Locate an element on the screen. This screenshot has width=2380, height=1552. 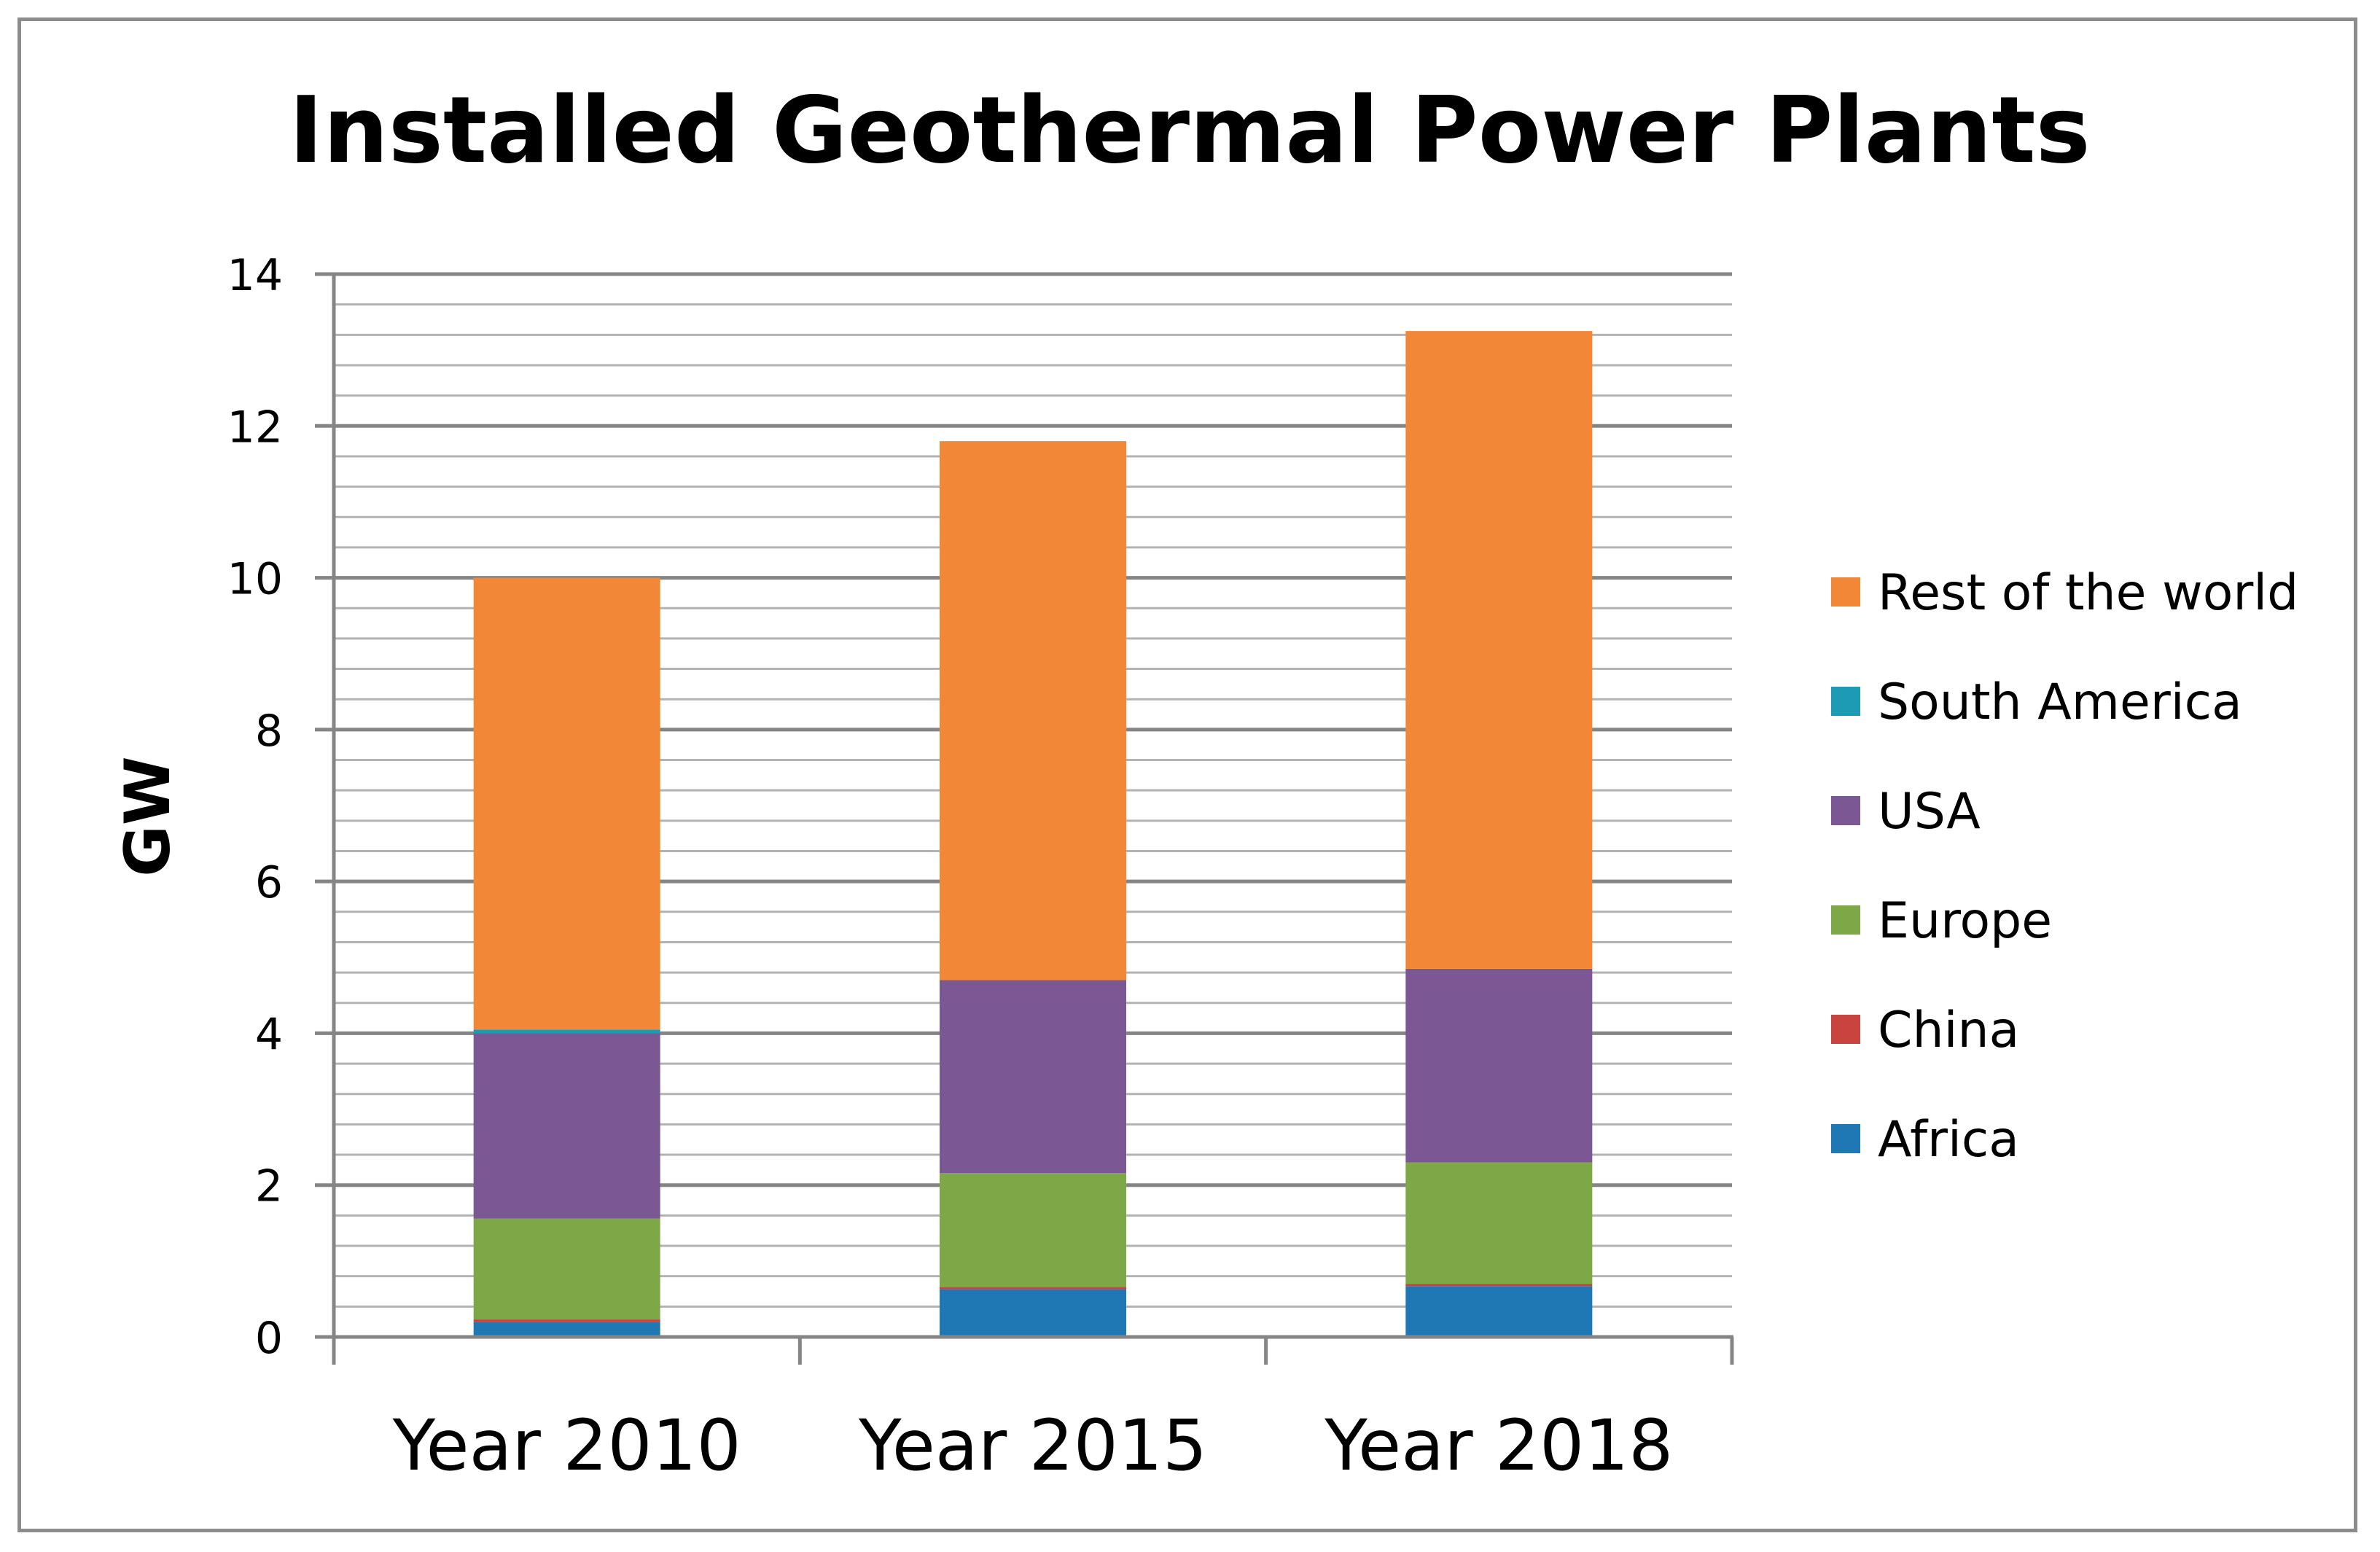
legend-label-rest-of-the-world: Rest of the world is located at coordinates (2088, 593).